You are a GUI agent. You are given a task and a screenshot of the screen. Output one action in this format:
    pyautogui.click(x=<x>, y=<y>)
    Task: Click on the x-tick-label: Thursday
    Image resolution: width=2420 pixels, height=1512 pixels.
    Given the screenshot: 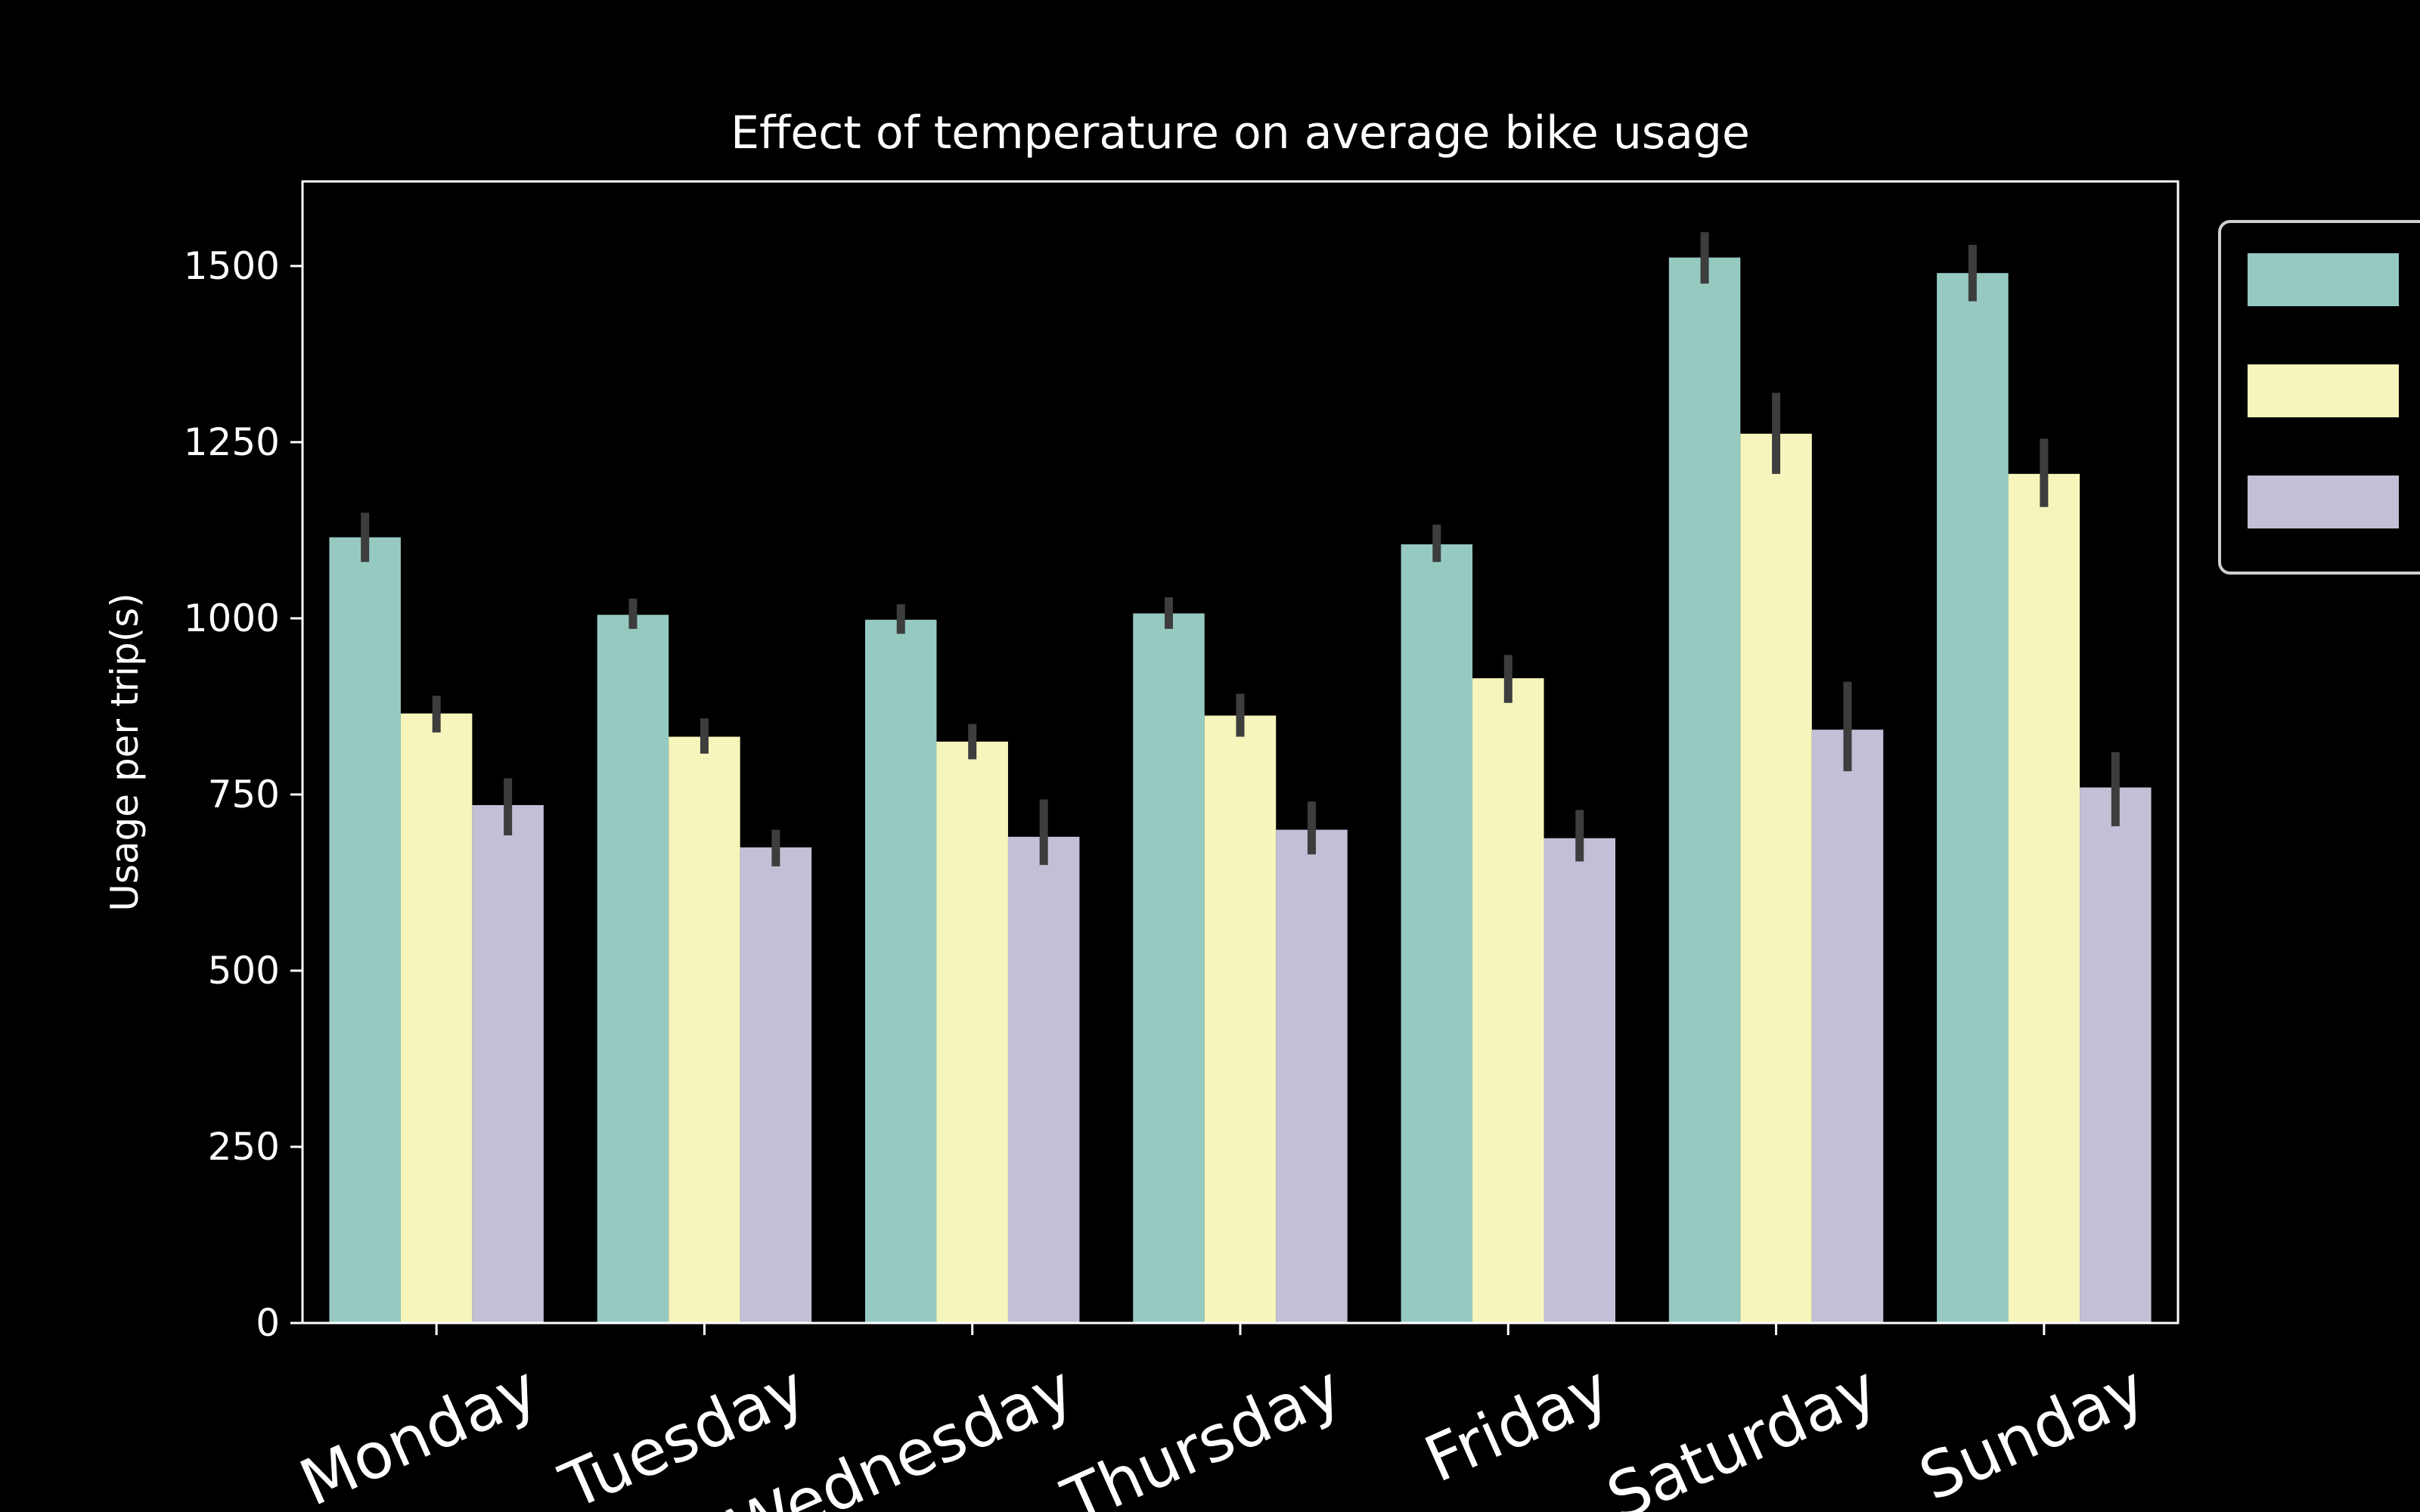 What is the action you would take?
    pyautogui.click(x=1202, y=1431)
    